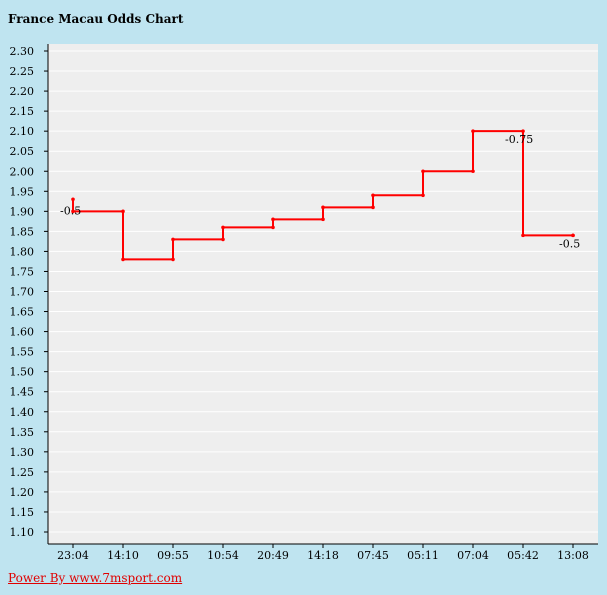 The width and height of the screenshot is (607, 595). Describe the element at coordinates (22, 51) in the screenshot. I see `y-tick-label: 2.30` at that location.